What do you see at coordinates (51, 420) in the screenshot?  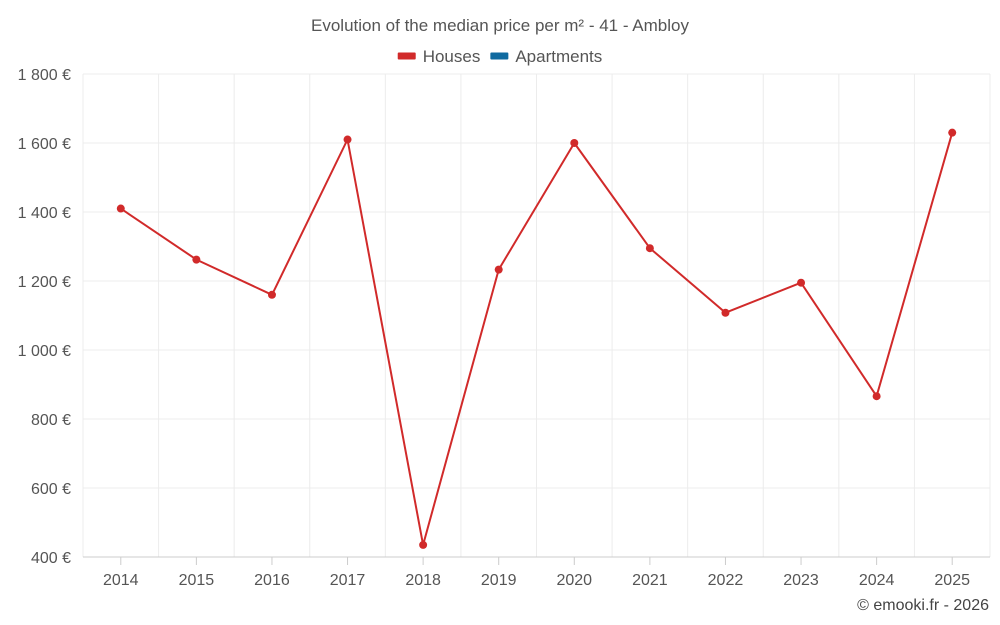 I see `y-tick-label: 800 €` at bounding box center [51, 420].